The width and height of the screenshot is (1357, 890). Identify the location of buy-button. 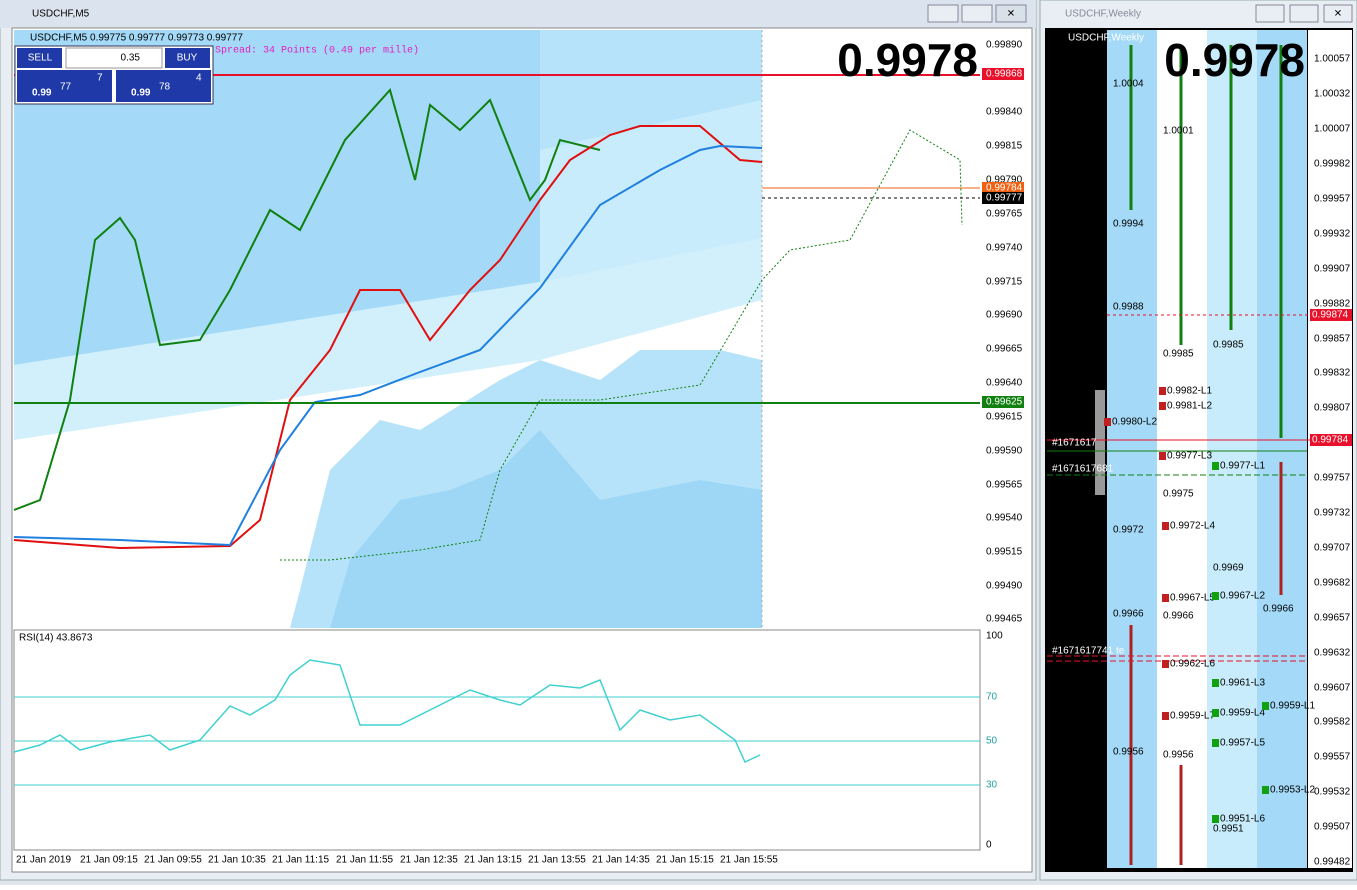
(187, 58).